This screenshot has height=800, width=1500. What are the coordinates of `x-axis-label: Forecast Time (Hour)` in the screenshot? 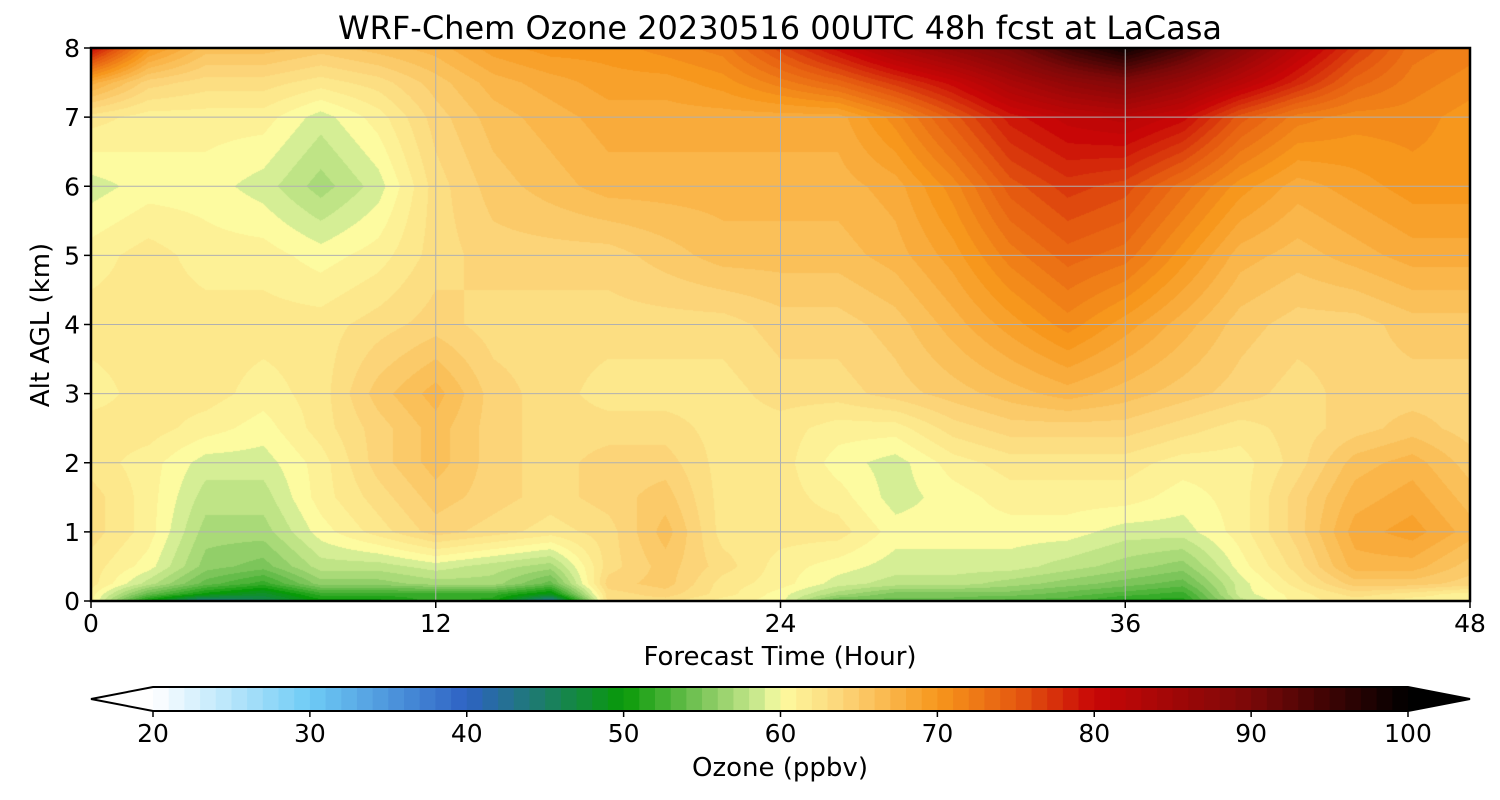 It's located at (779, 657).